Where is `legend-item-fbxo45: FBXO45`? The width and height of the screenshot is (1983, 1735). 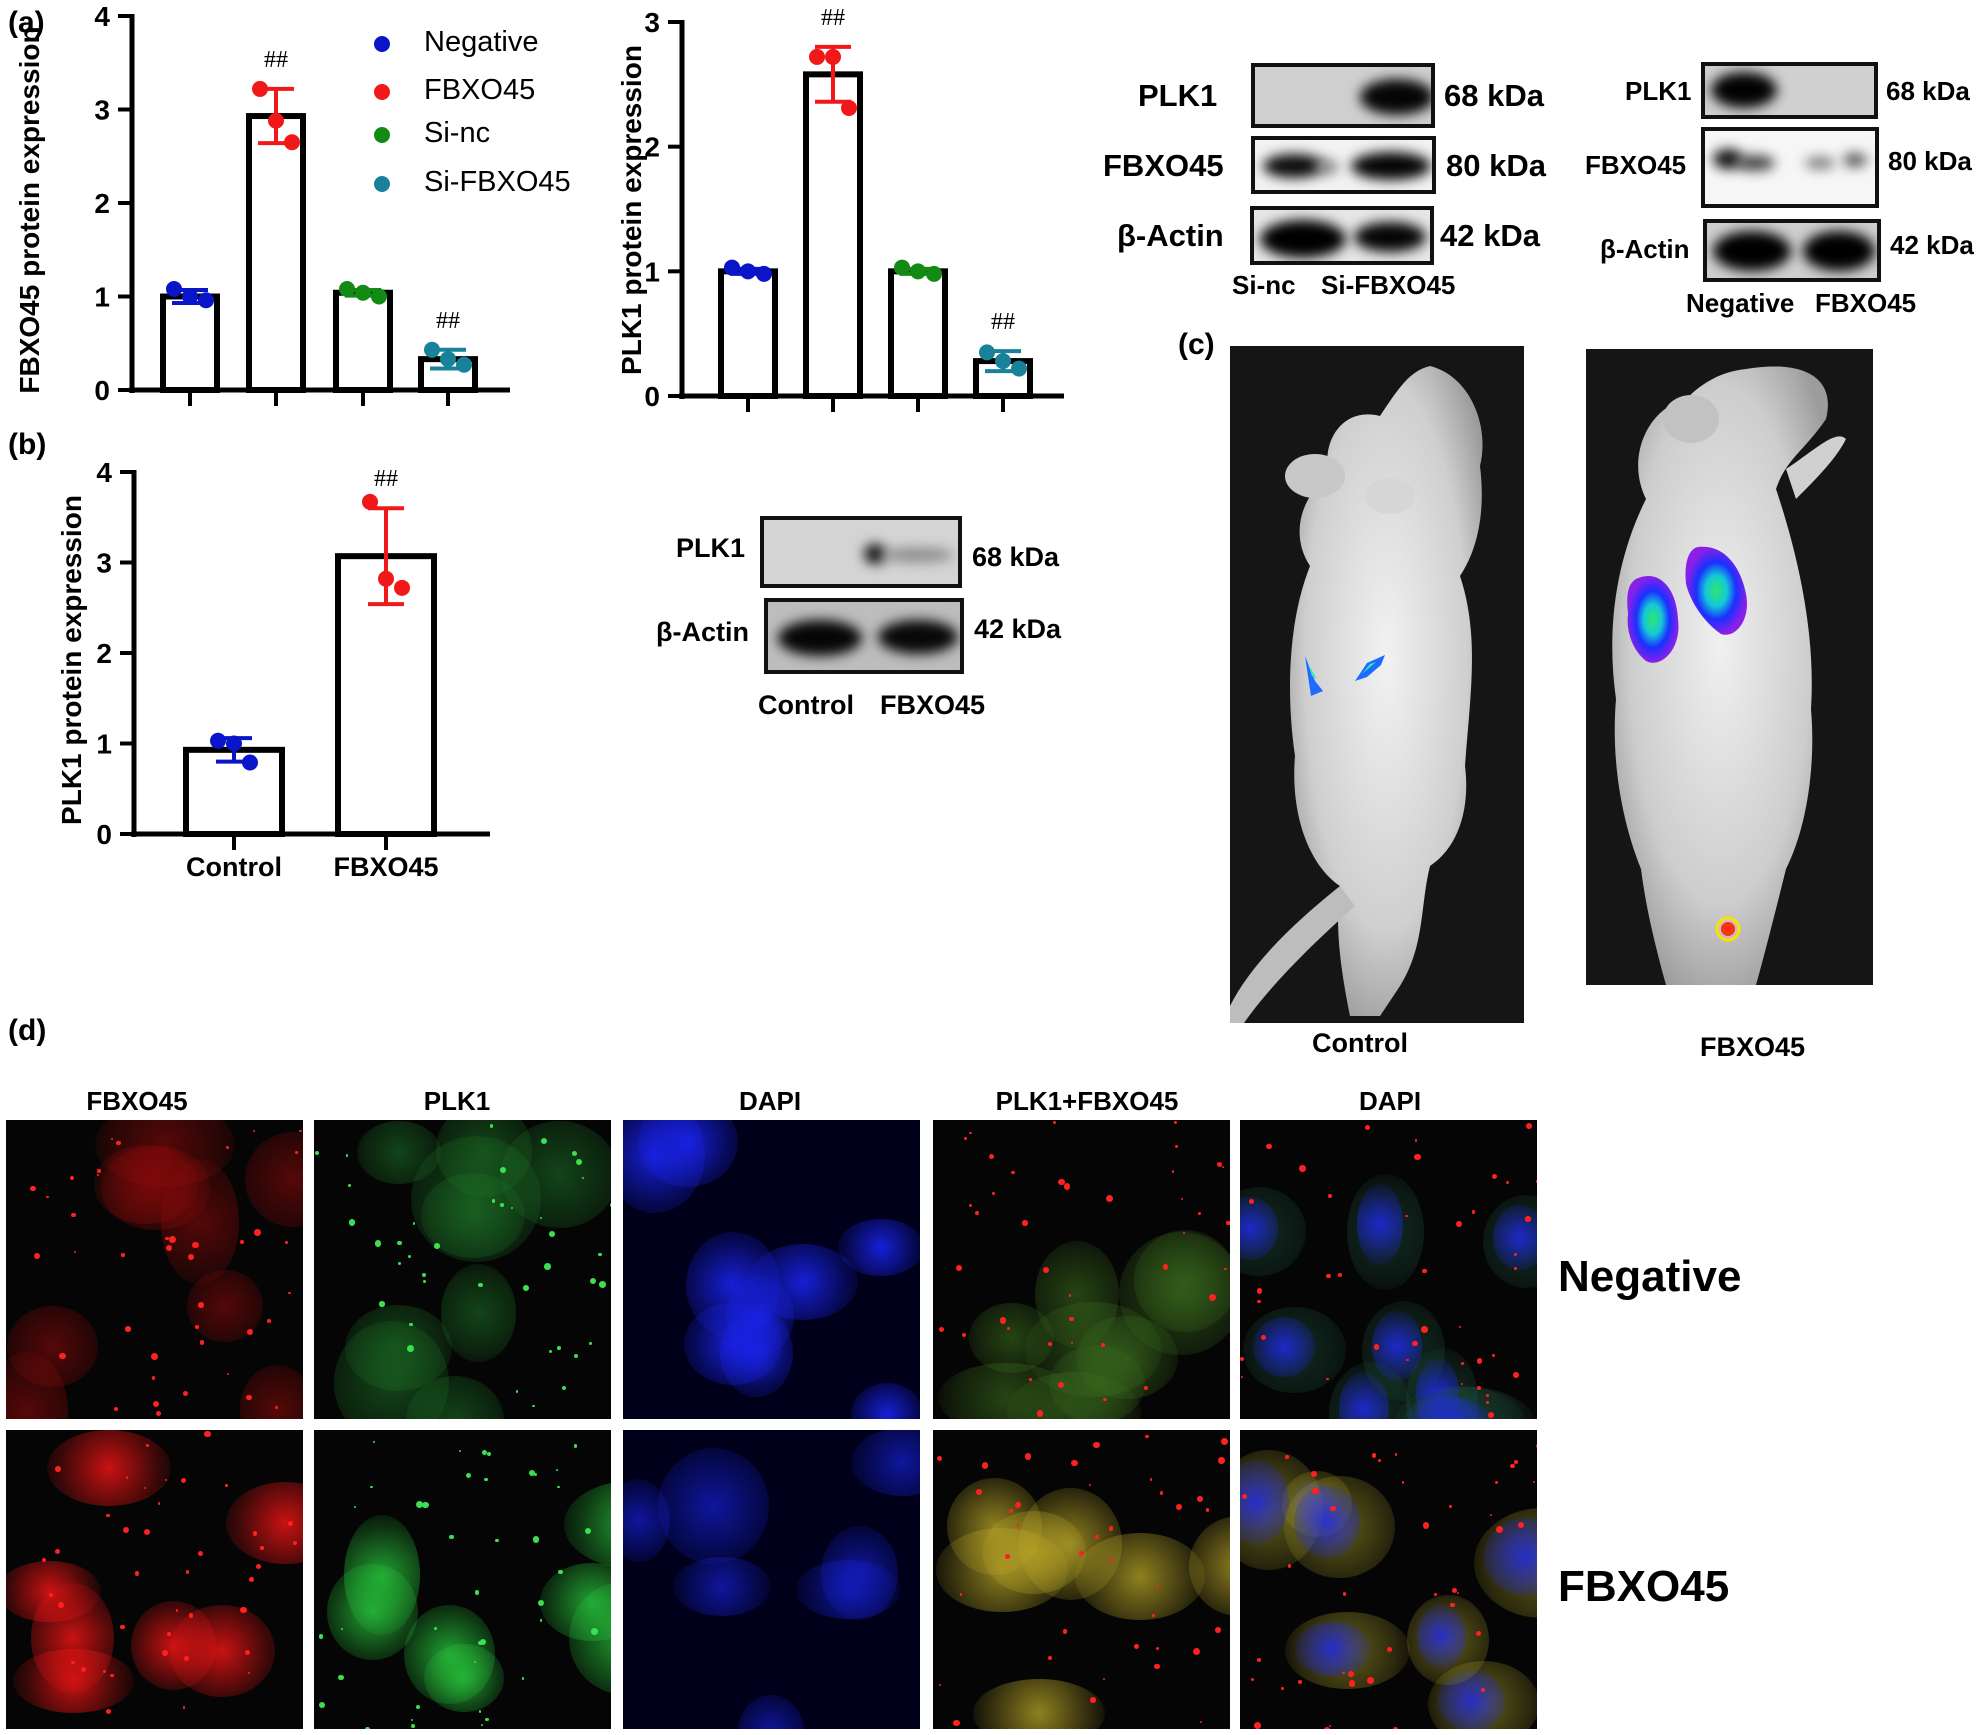 legend-item-fbxo45: FBXO45 is located at coordinates (454, 90).